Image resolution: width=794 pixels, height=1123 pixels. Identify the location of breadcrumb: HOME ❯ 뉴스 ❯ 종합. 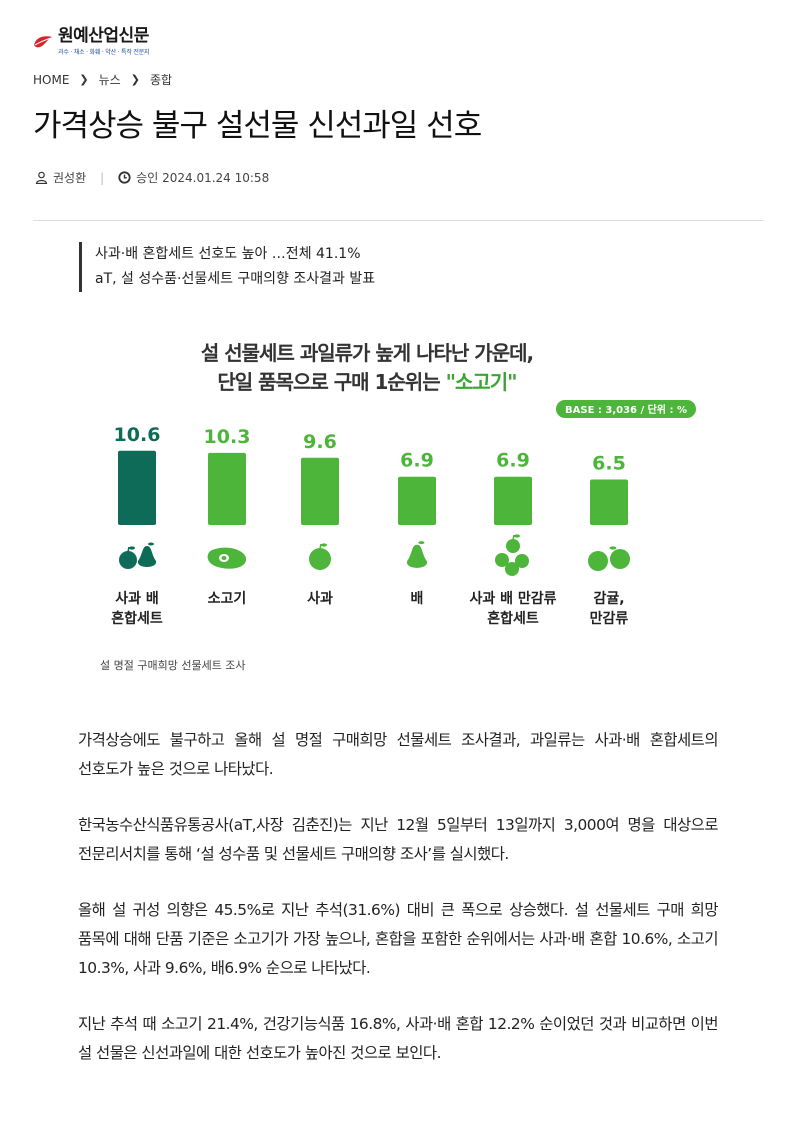
(102, 79).